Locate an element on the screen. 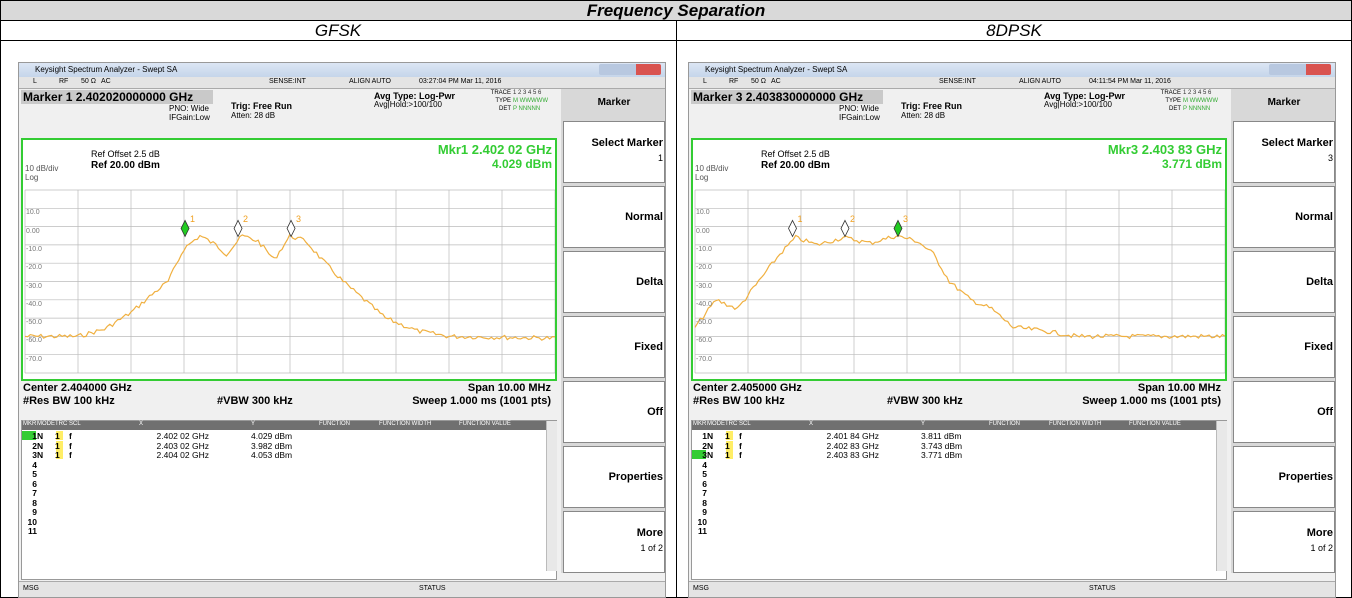 The height and width of the screenshot is (598, 1352). table-cell: 2.401 84 GHz is located at coordinates (852, 436).